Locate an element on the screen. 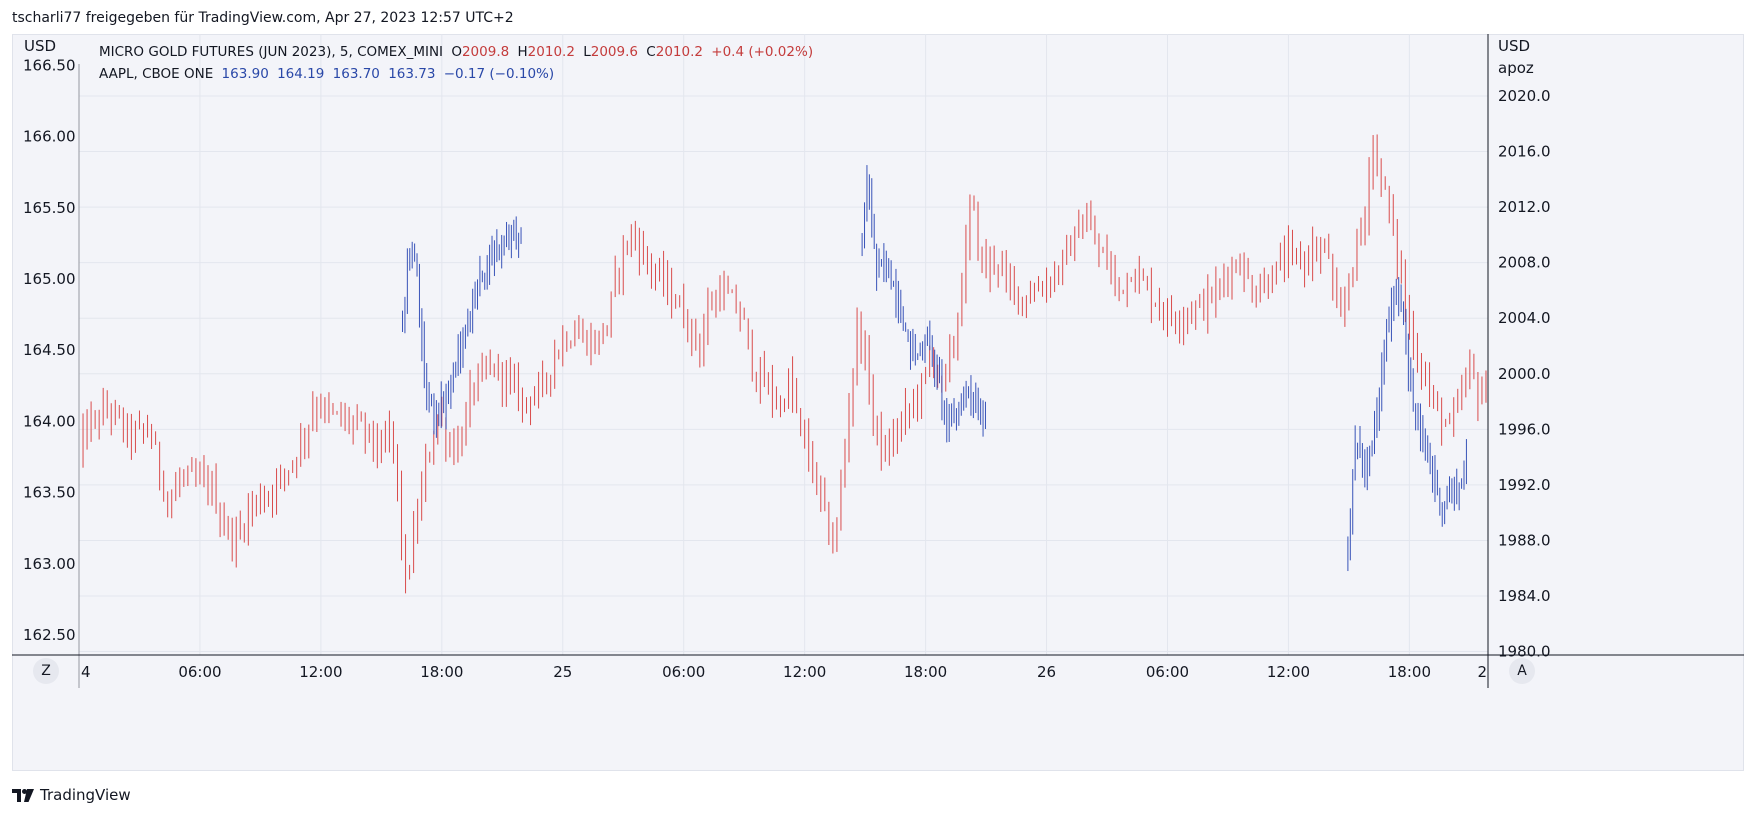  legend-gold-change: +0.4 (+0.02%) is located at coordinates (762, 52).